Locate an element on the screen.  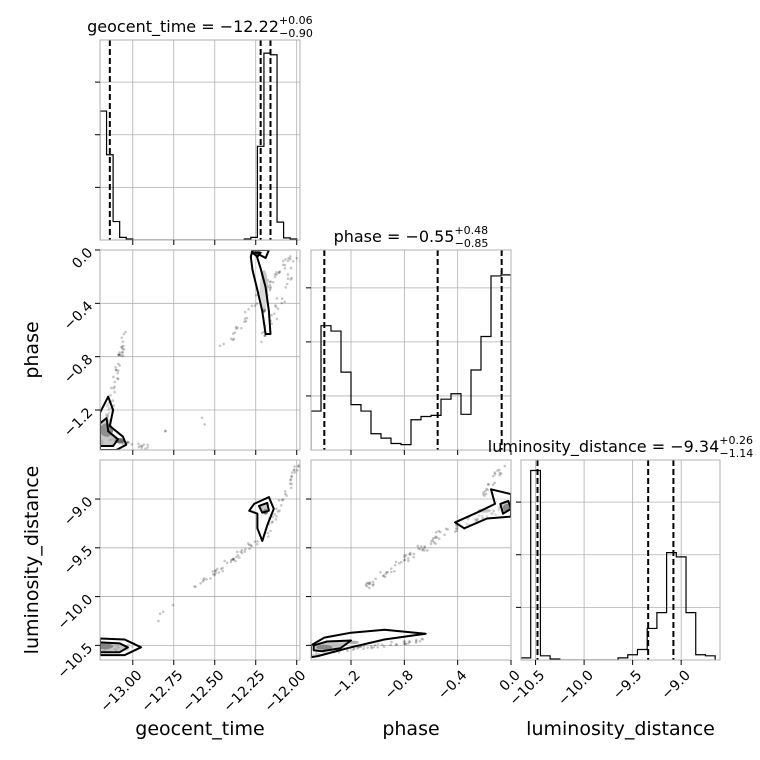
title-minus-error: −0.90 is located at coordinates (296, 33).